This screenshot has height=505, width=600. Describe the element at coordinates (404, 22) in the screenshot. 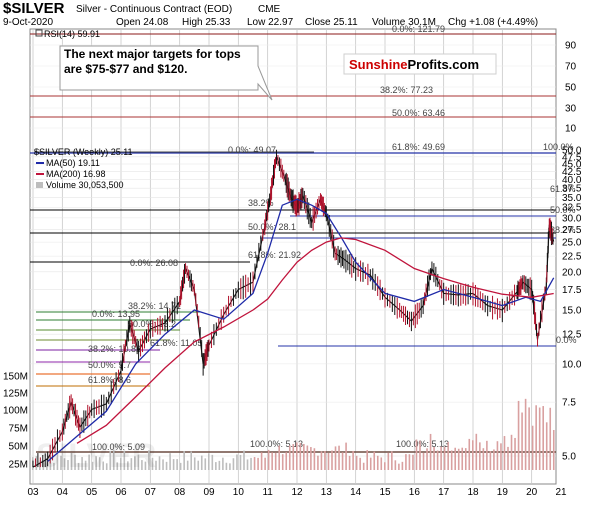

I see `stat-volume: Volume 30.1M` at that location.